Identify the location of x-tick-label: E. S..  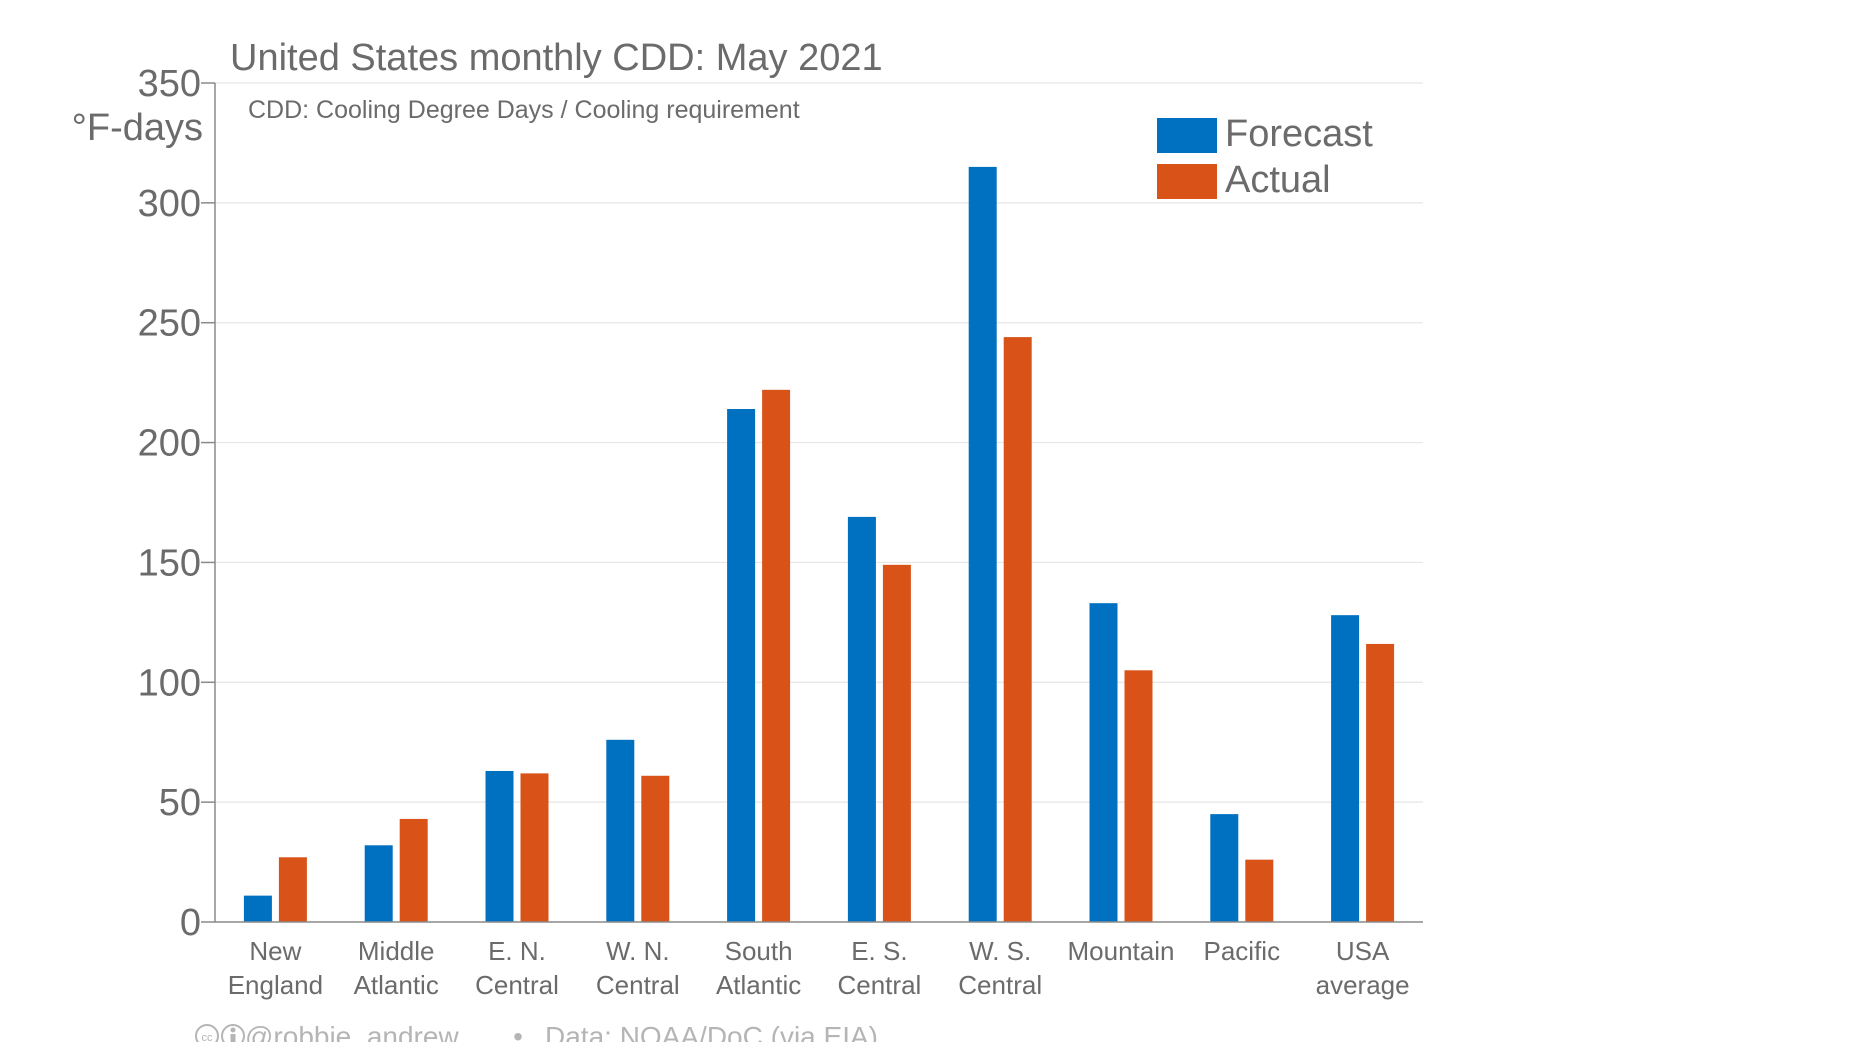
(879, 951).